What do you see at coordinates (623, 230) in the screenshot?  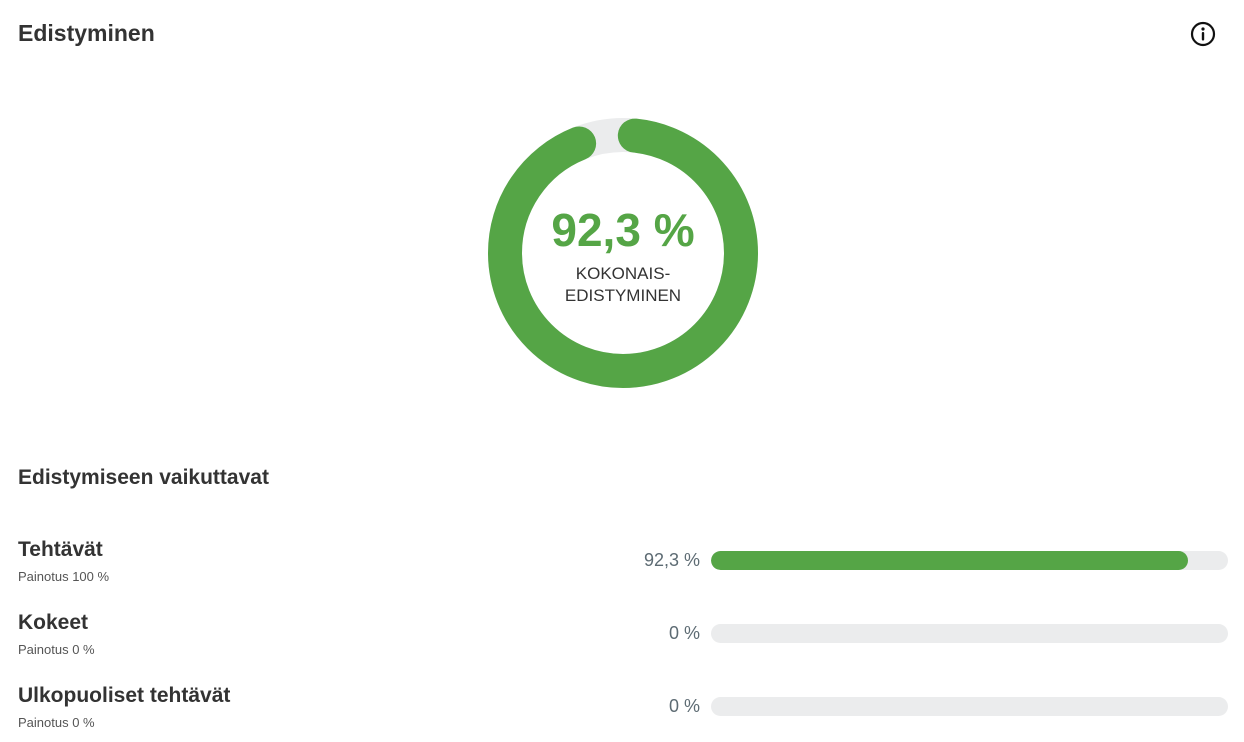 I see `overall-progress-value: 92,3 %` at bounding box center [623, 230].